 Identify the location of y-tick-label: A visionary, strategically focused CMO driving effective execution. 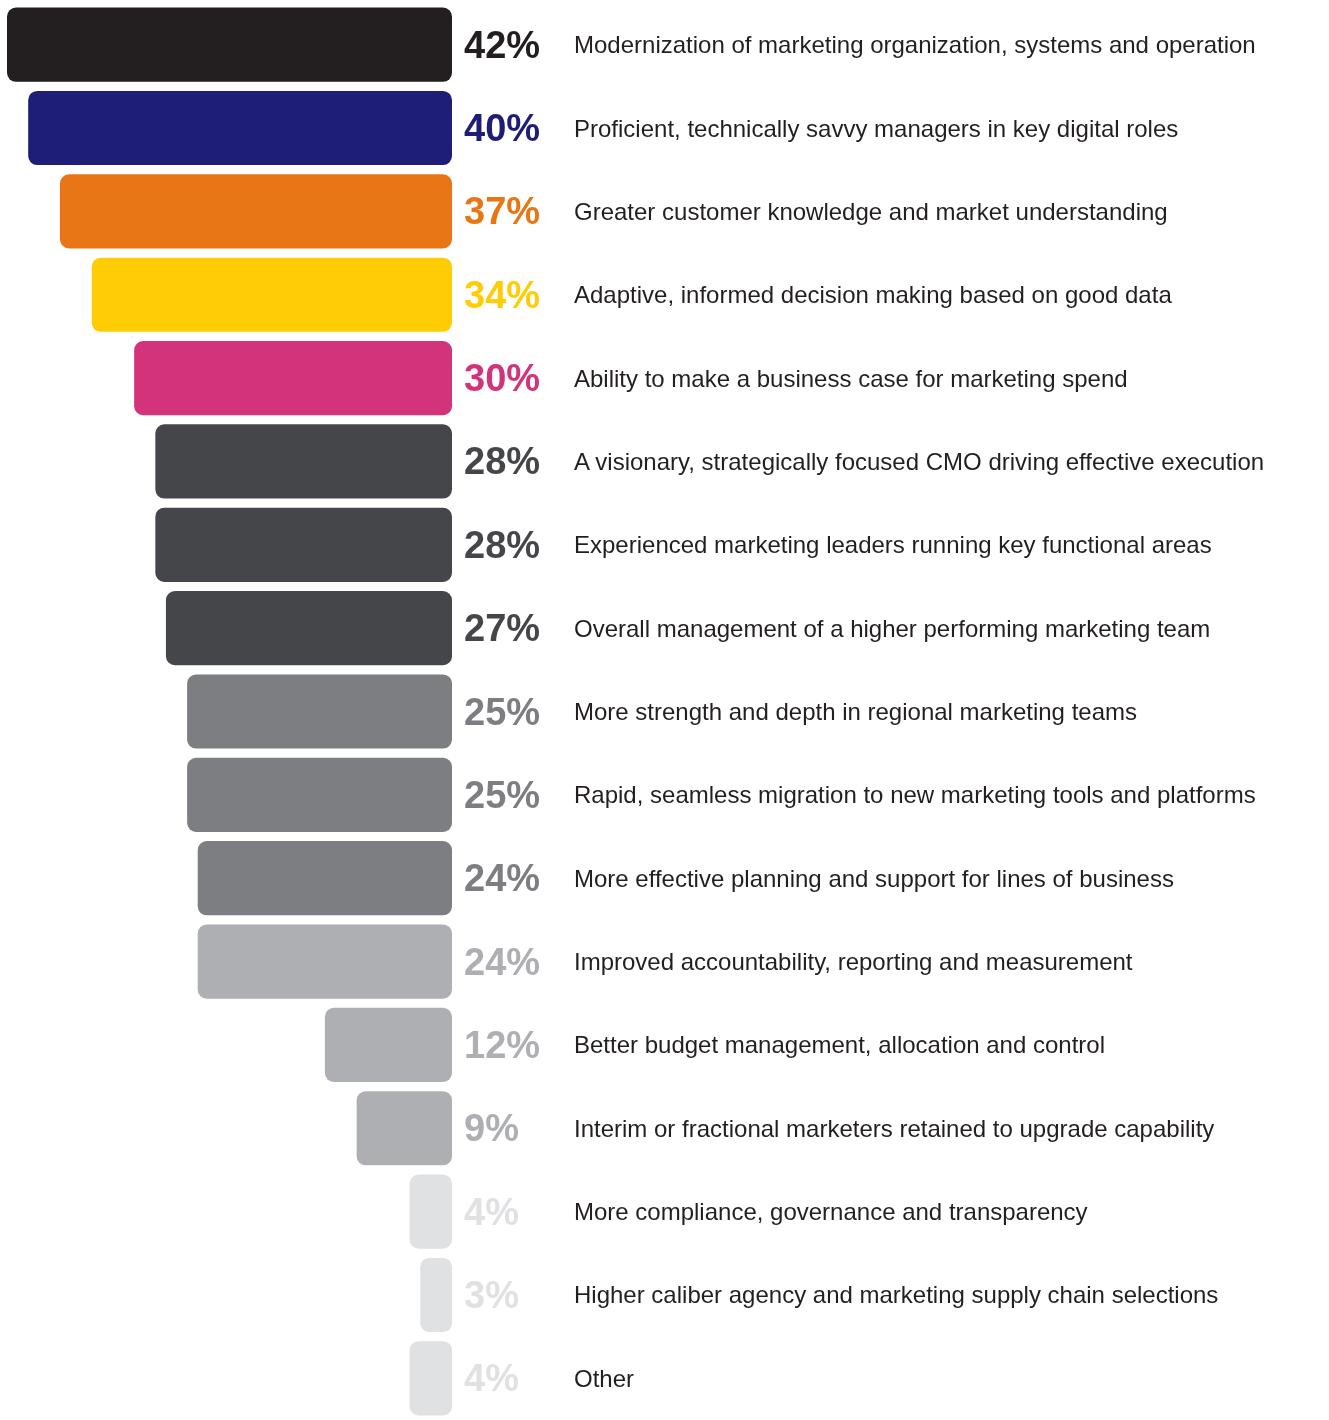
(919, 461).